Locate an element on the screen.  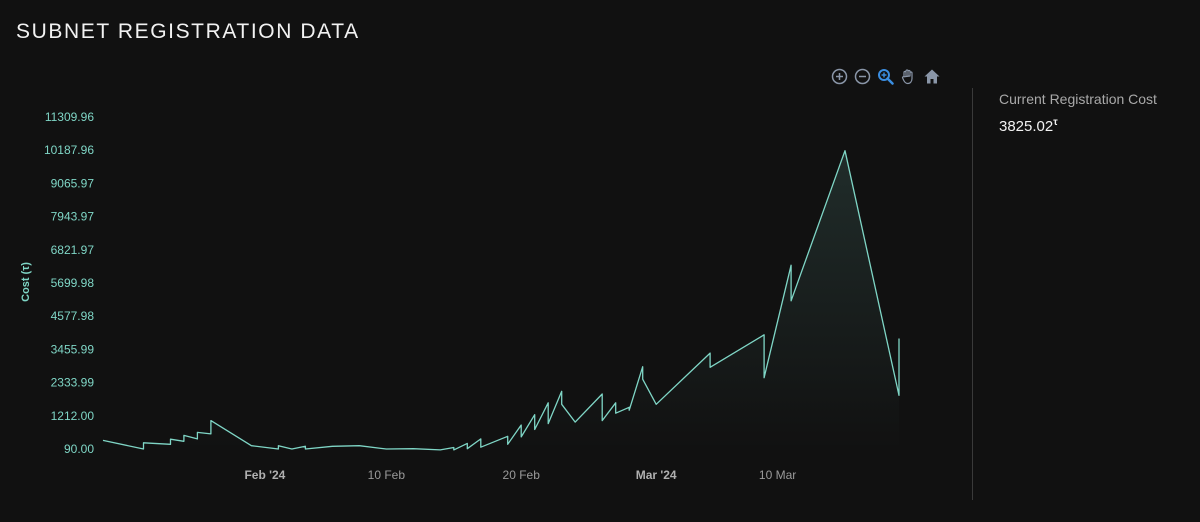
chart-toolbar is located at coordinates (885, 76).